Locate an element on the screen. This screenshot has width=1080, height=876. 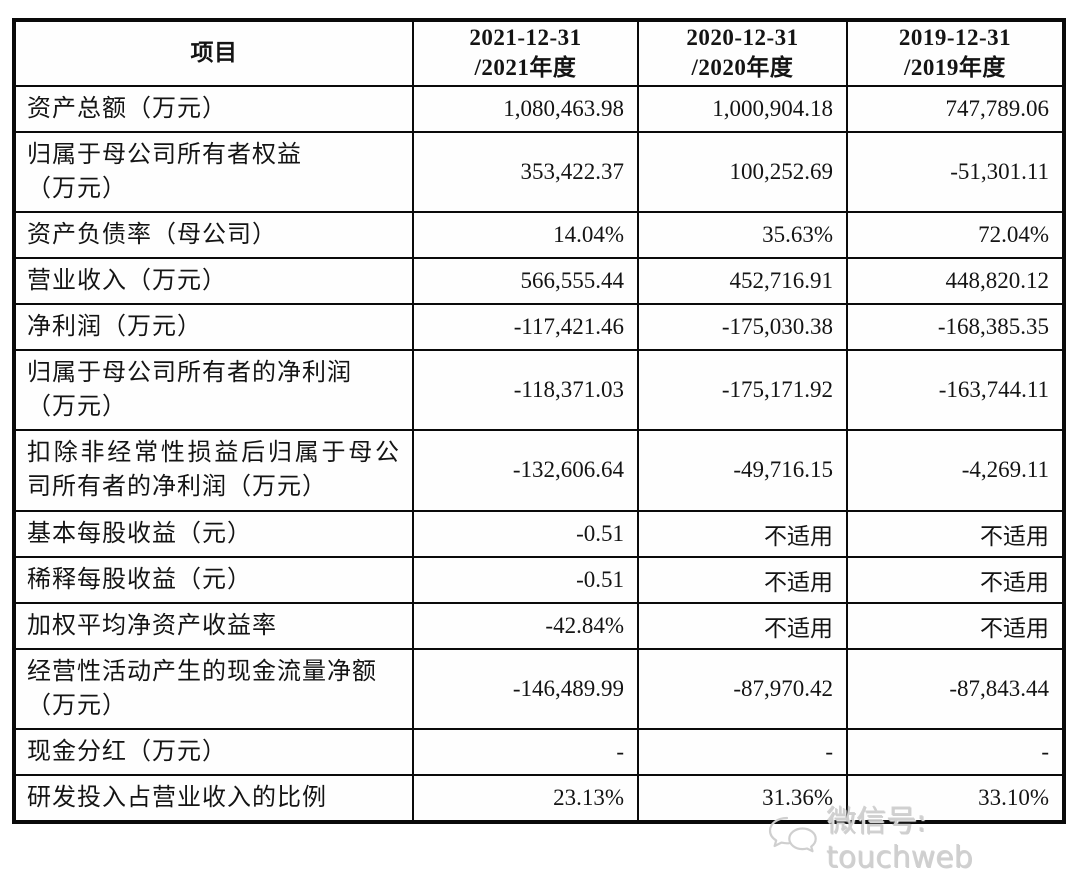
header-period-2021: 2021-12-31 /2021年度 is located at coordinates (525, 53).